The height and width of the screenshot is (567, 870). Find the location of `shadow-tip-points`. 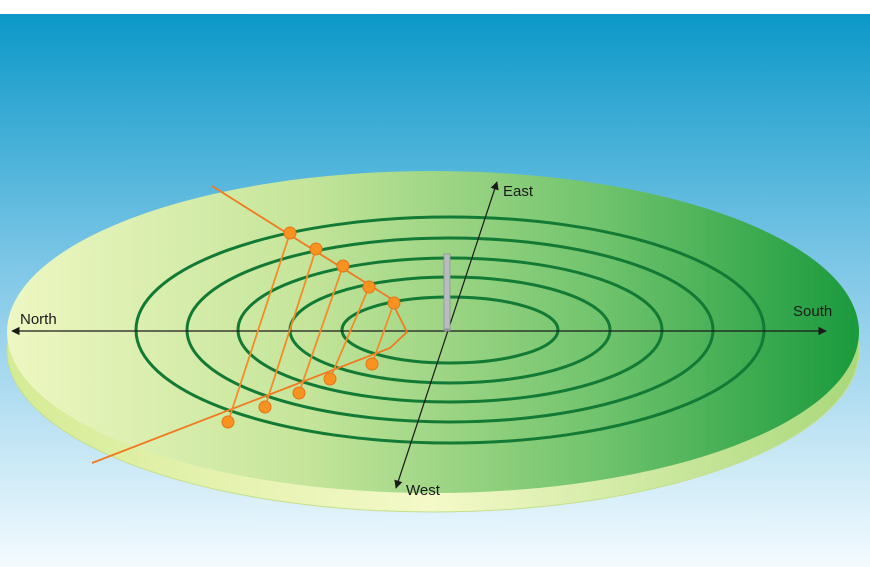

shadow-tip-points is located at coordinates (311, 327).